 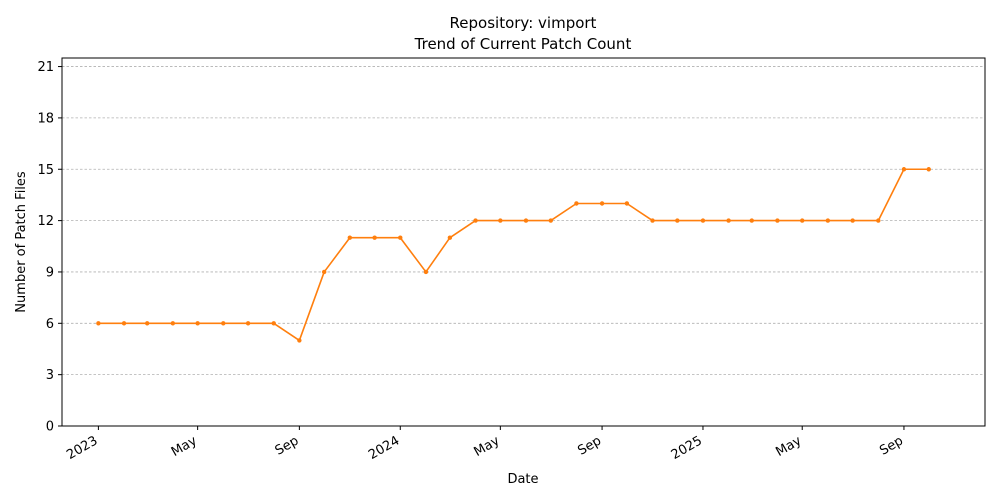 What do you see at coordinates (82, 448) in the screenshot?
I see `x-tick-label: 2023` at bounding box center [82, 448].